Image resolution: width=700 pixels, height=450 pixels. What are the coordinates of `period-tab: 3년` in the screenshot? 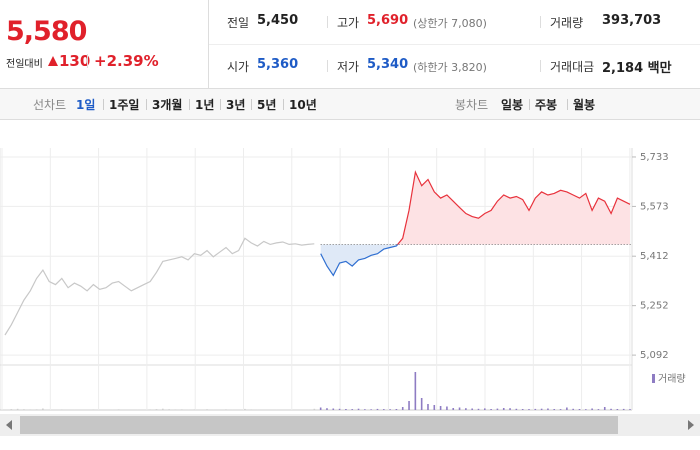 It's located at (236, 105).